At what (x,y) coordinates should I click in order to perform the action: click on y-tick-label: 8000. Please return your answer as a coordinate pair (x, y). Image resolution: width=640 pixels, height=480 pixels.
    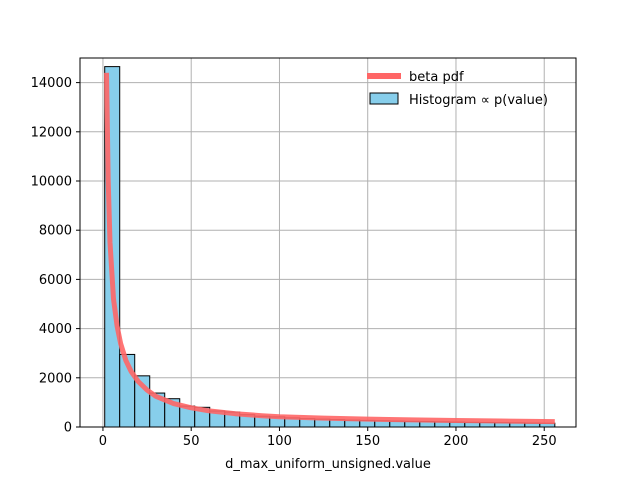
    Looking at the image, I should click on (55, 231).